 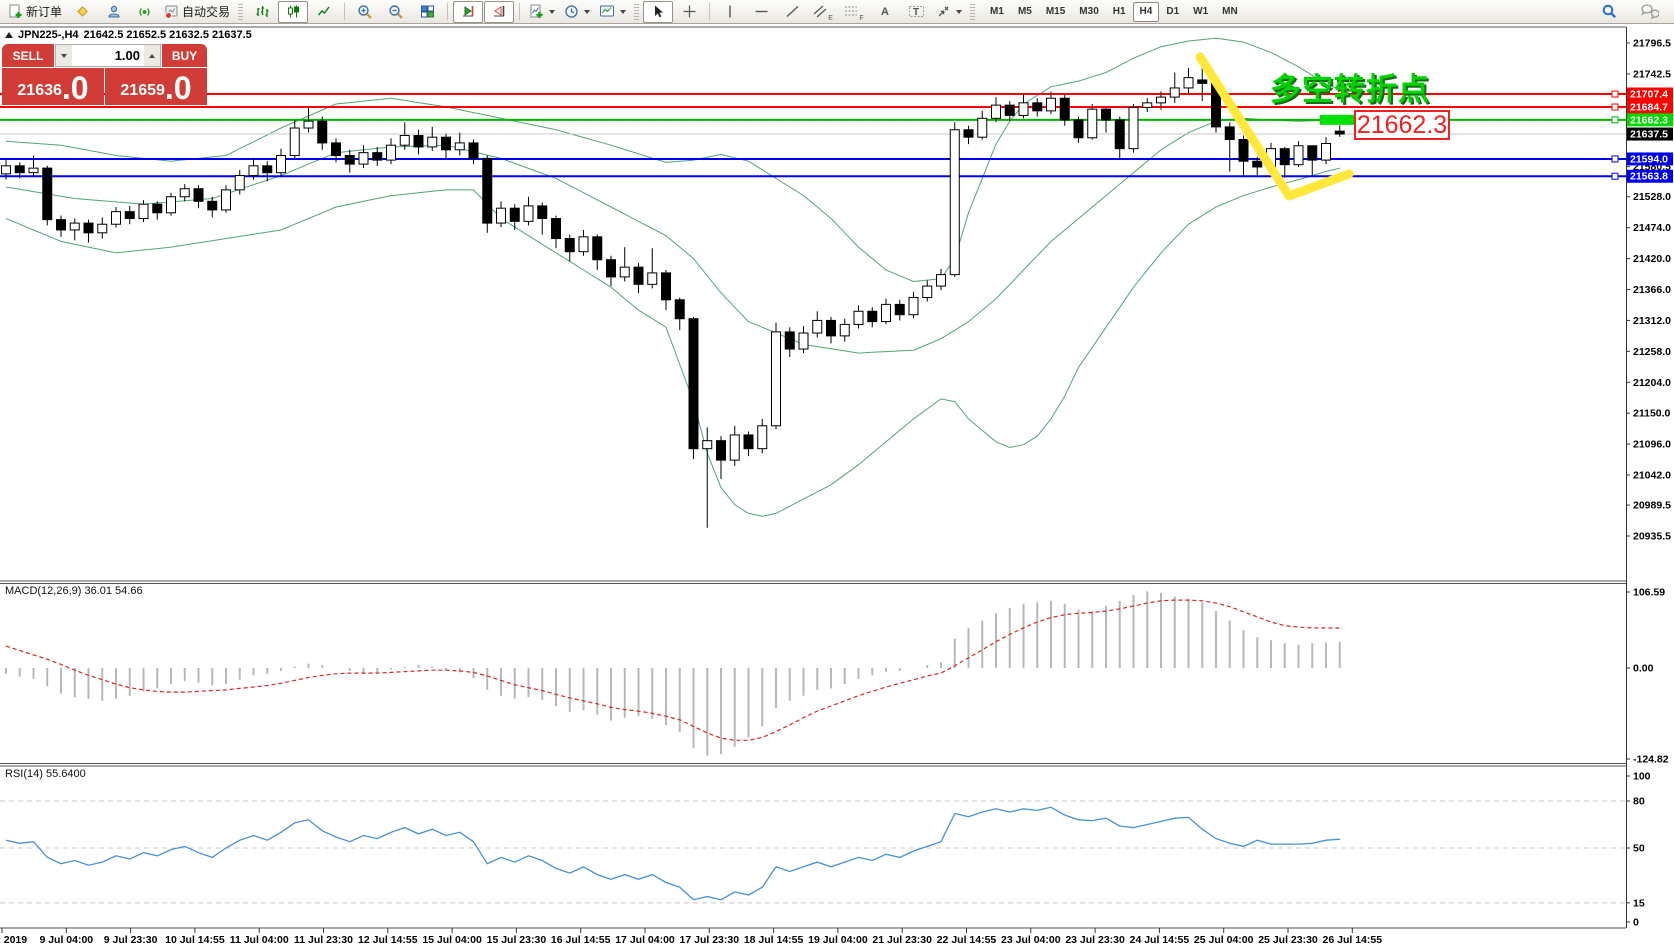 I want to click on fibonacci-icon, so click(x=851, y=11).